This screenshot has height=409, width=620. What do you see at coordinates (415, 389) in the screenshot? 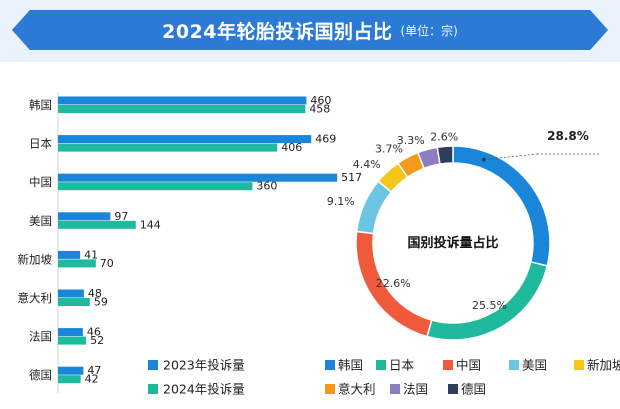
I see `legend-label: 法国` at bounding box center [415, 389].